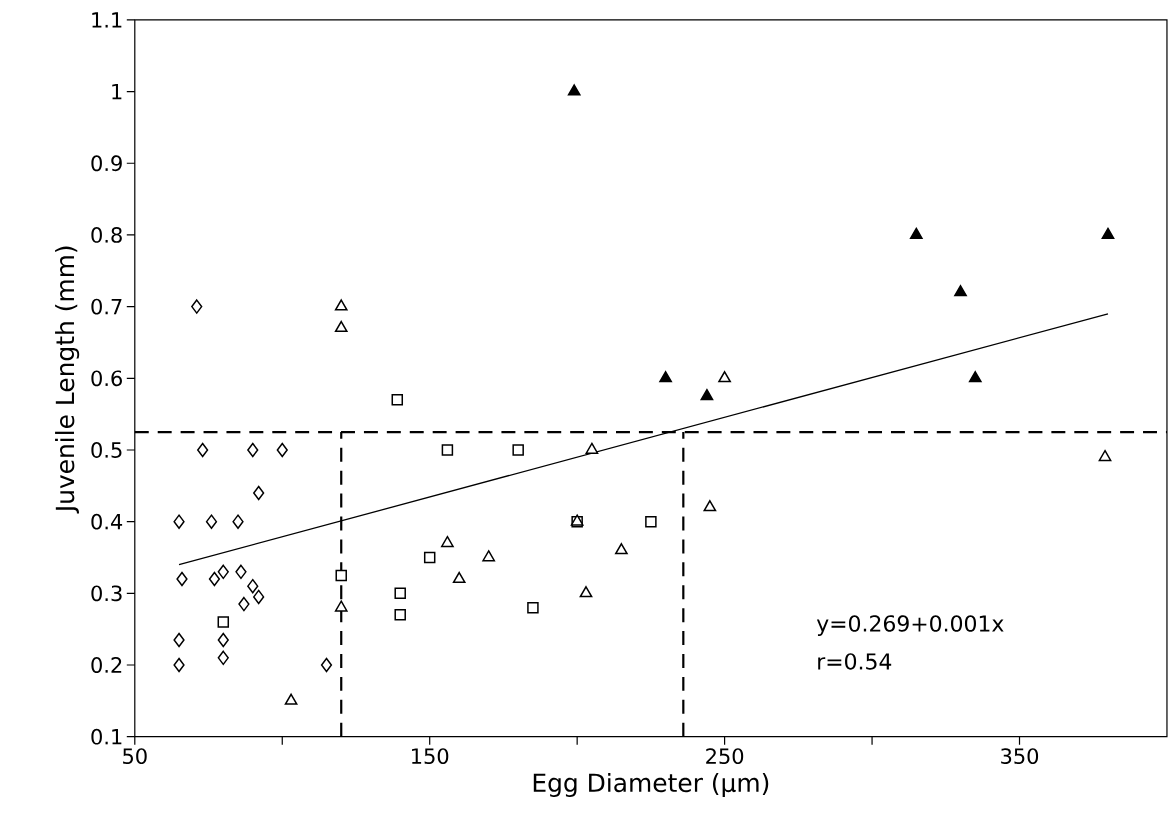  What do you see at coordinates (430, 756) in the screenshot?
I see `x-tick-label: 150` at bounding box center [430, 756].